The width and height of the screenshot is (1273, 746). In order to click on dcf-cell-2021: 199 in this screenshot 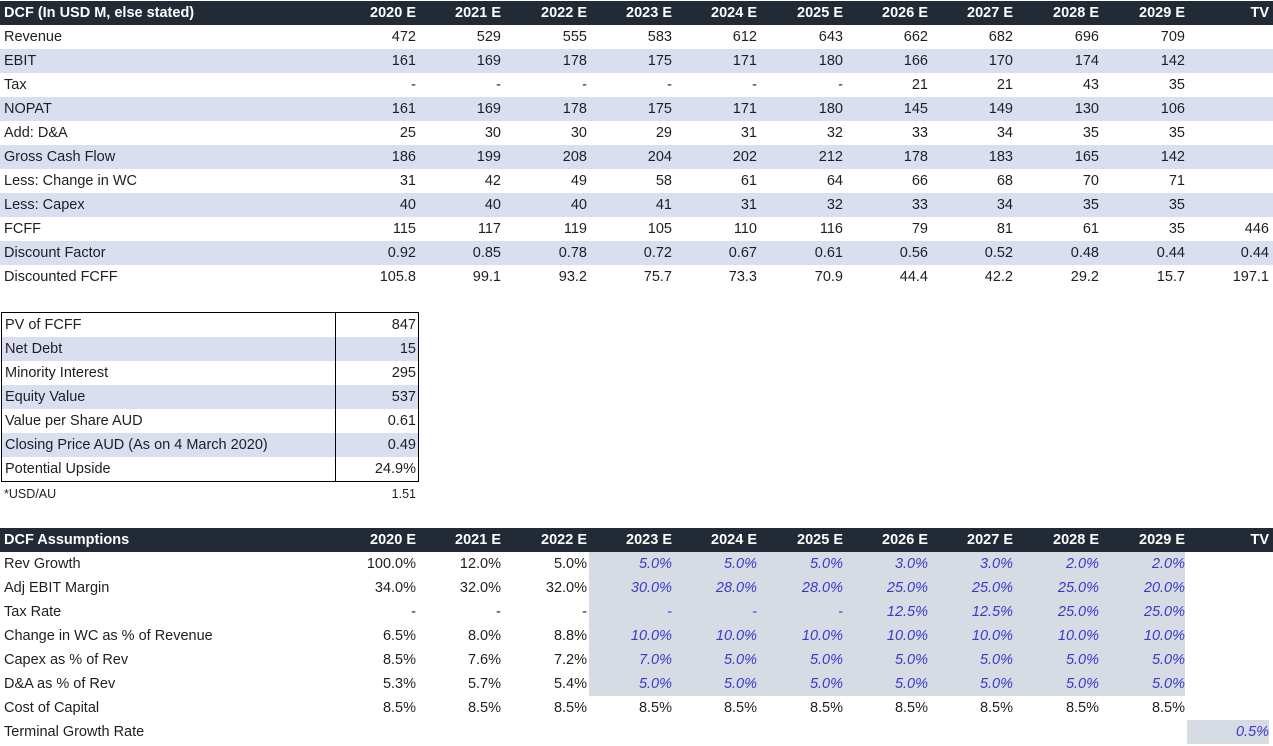, I will do `click(488, 157)`.